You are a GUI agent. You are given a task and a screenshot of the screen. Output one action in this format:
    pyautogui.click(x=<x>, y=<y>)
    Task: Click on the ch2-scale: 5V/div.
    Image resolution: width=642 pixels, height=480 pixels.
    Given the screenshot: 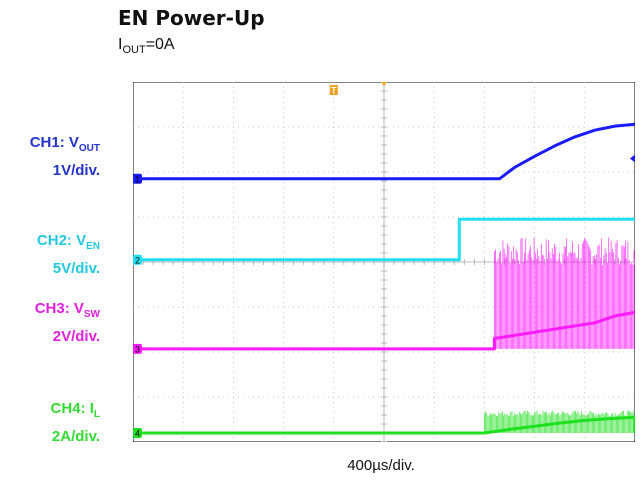 What is the action you would take?
    pyautogui.click(x=76, y=268)
    